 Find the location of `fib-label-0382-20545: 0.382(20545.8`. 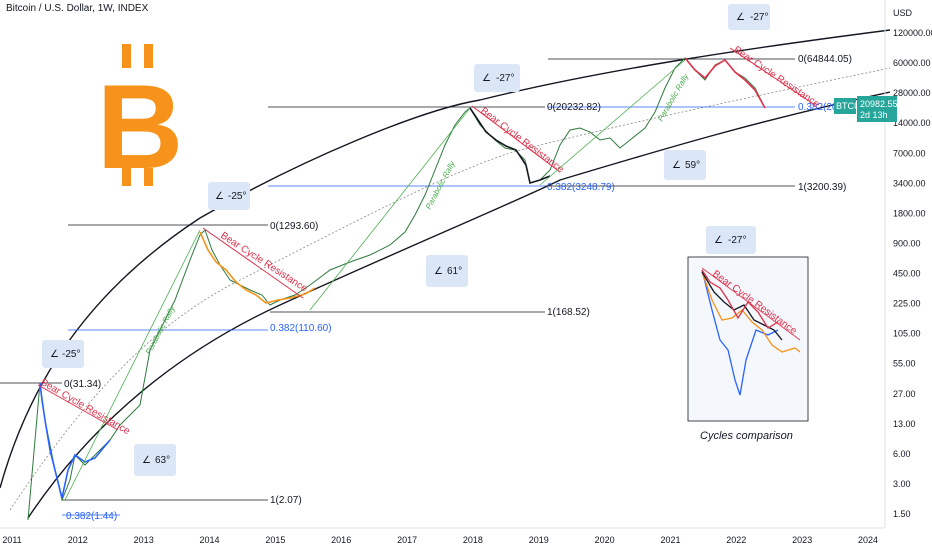

fib-label-0382-20545: 0.382(20545.8 is located at coordinates (830, 107).